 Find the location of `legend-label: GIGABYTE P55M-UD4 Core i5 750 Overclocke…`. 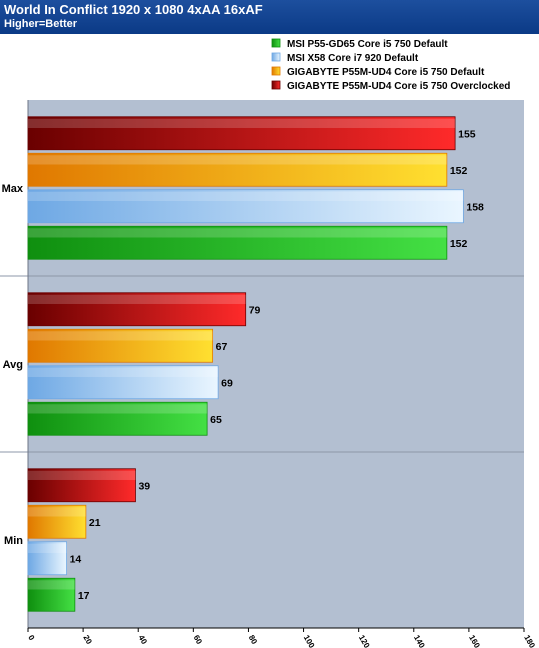

legend-label: GIGABYTE P55M-UD4 Core i5 750 Overclocke… is located at coordinates (398, 86).